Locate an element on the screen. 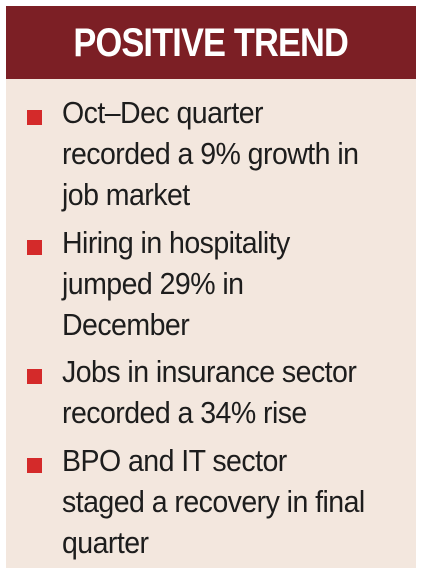 This screenshot has height=574, width=422. card-title: POSITIVE TREND is located at coordinates (211, 42).